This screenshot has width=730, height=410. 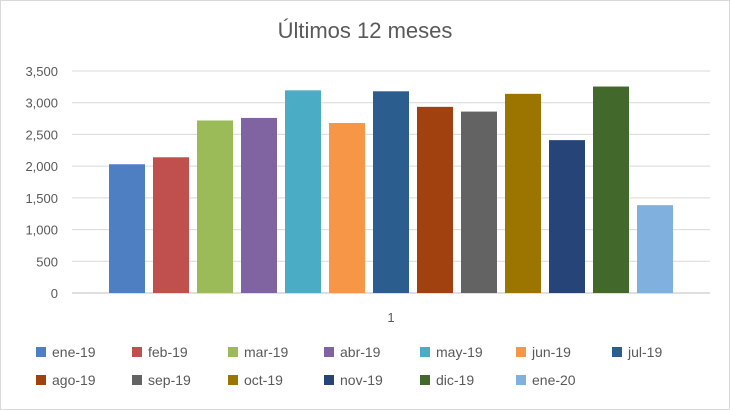 I want to click on y-tick-label: 1,000, so click(x=41, y=230).